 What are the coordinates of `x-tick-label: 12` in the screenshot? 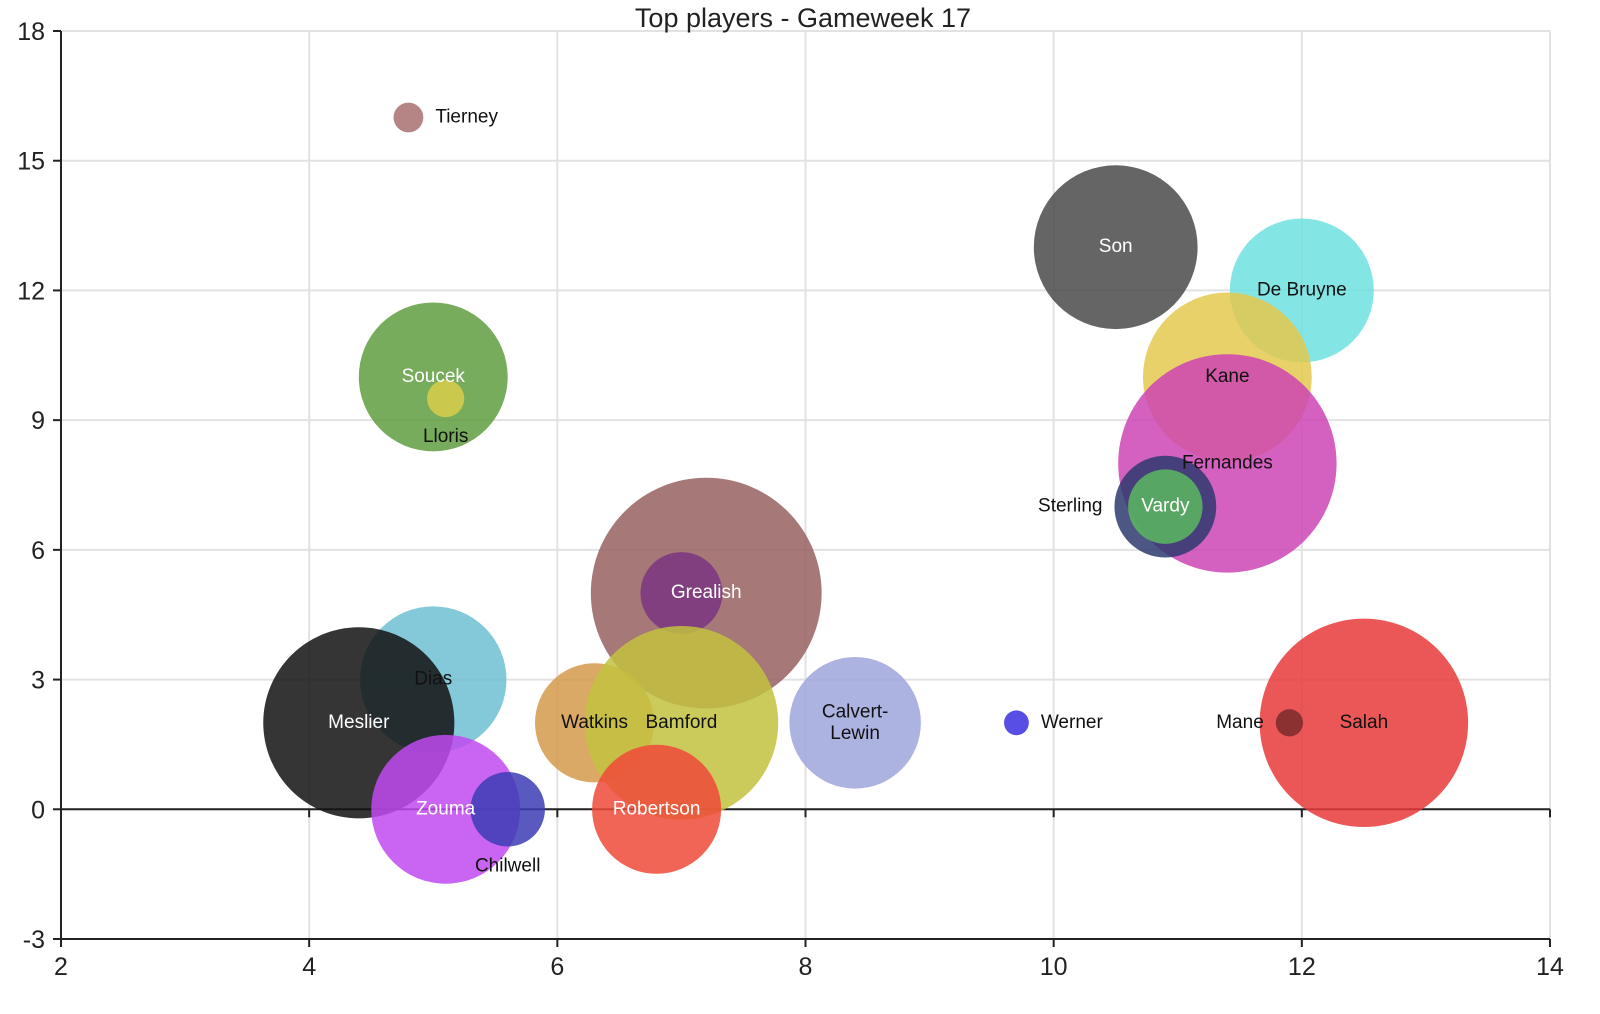 It's located at (1302, 967).